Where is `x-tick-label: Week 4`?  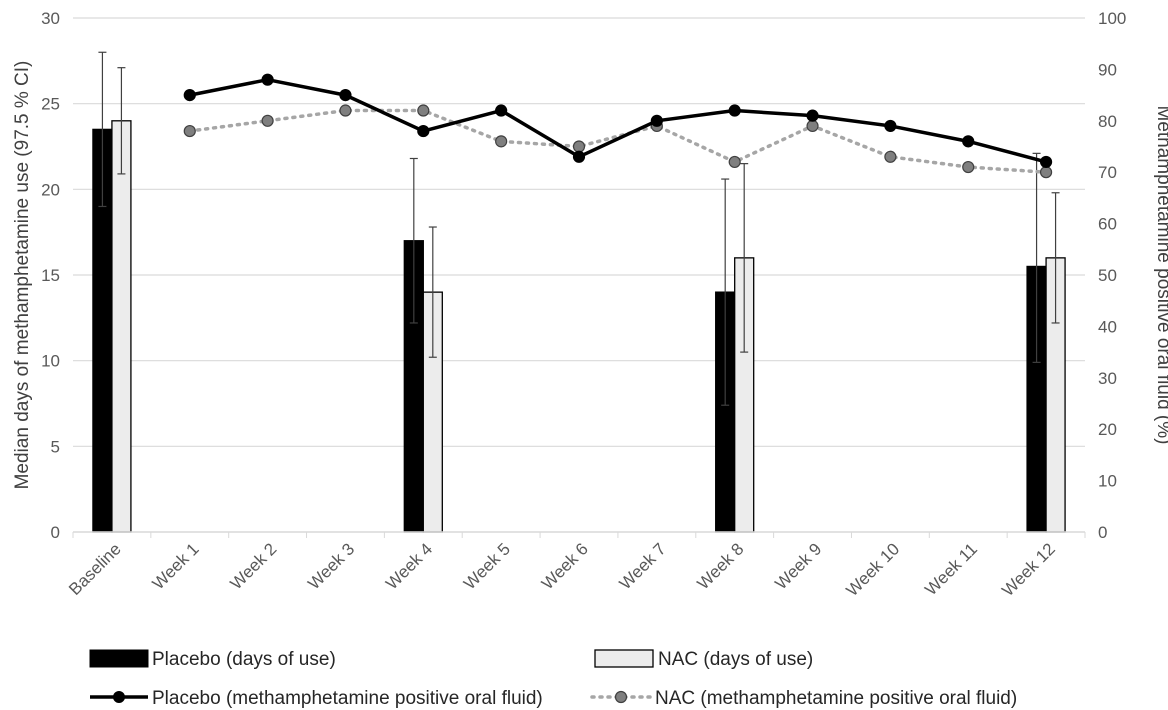
x-tick-label: Week 4 is located at coordinates (409, 566).